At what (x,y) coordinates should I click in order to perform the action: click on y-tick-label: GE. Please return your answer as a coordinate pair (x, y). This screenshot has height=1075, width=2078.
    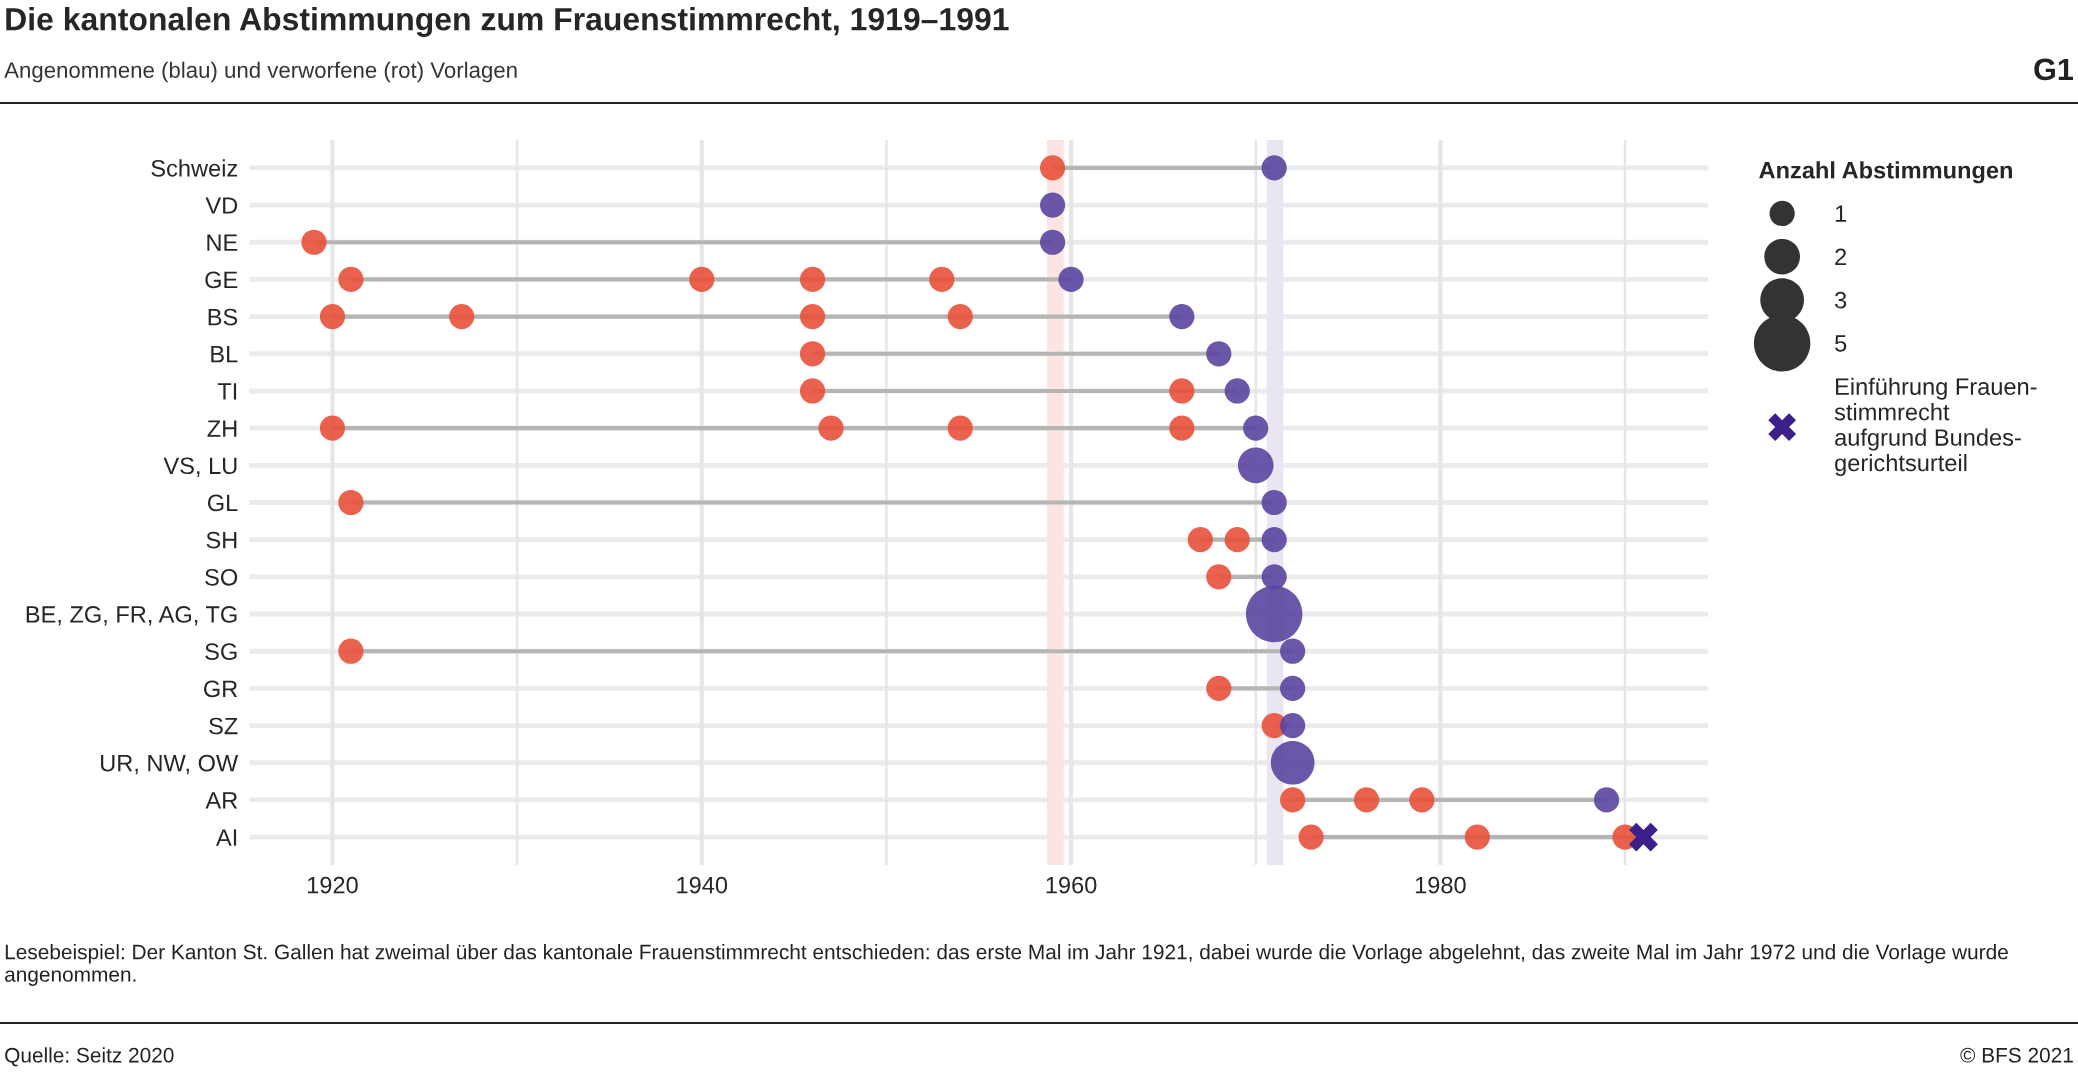
    Looking at the image, I should click on (221, 280).